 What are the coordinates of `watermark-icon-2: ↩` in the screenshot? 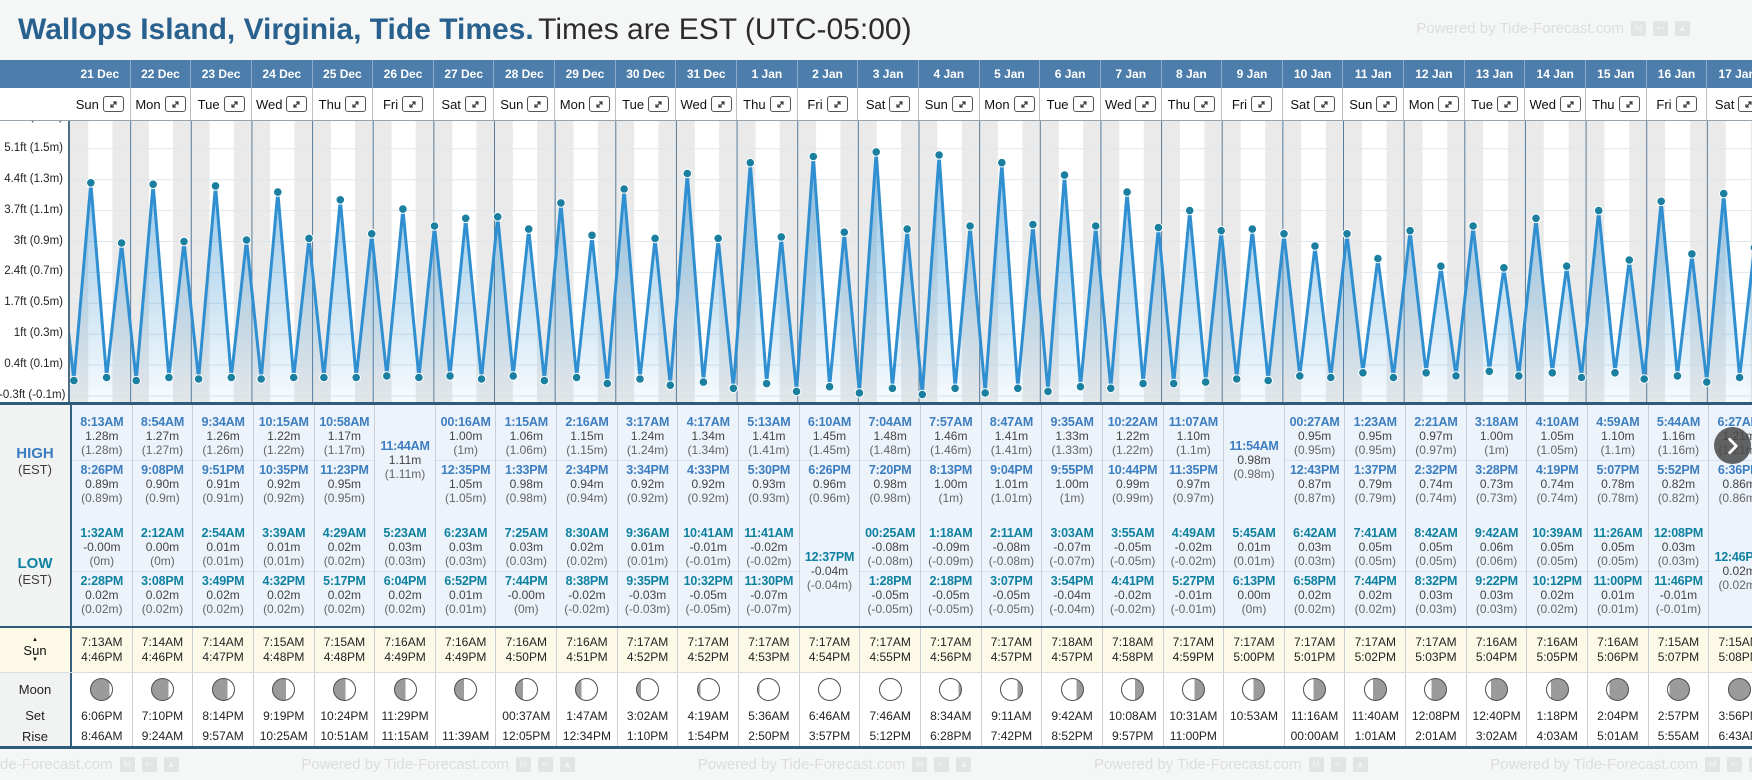 It's located at (149, 764).